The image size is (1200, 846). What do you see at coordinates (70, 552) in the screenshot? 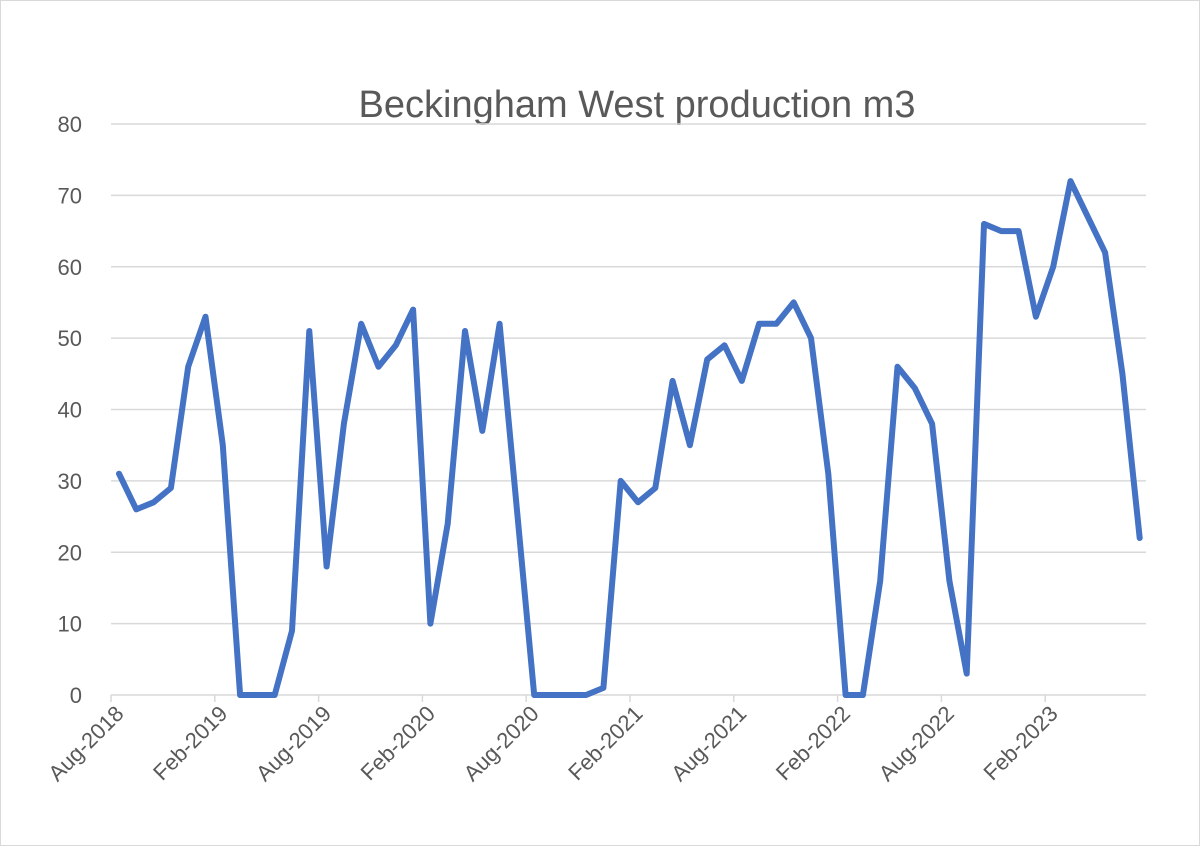
I see `y-tick-label: 20` at bounding box center [70, 552].